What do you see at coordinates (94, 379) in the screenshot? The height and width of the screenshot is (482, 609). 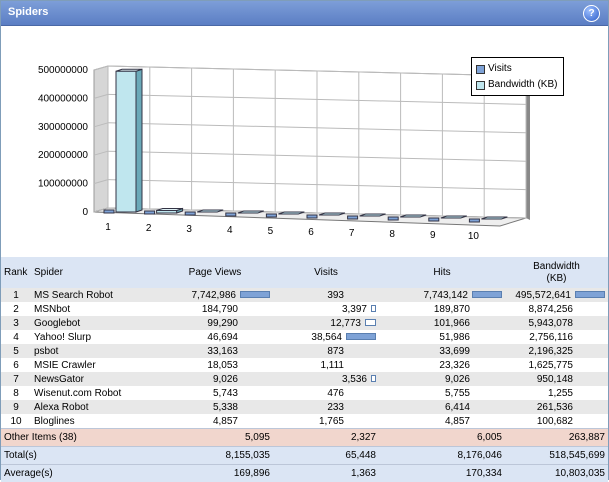 I see `cell-spider: NewsGator` at bounding box center [94, 379].